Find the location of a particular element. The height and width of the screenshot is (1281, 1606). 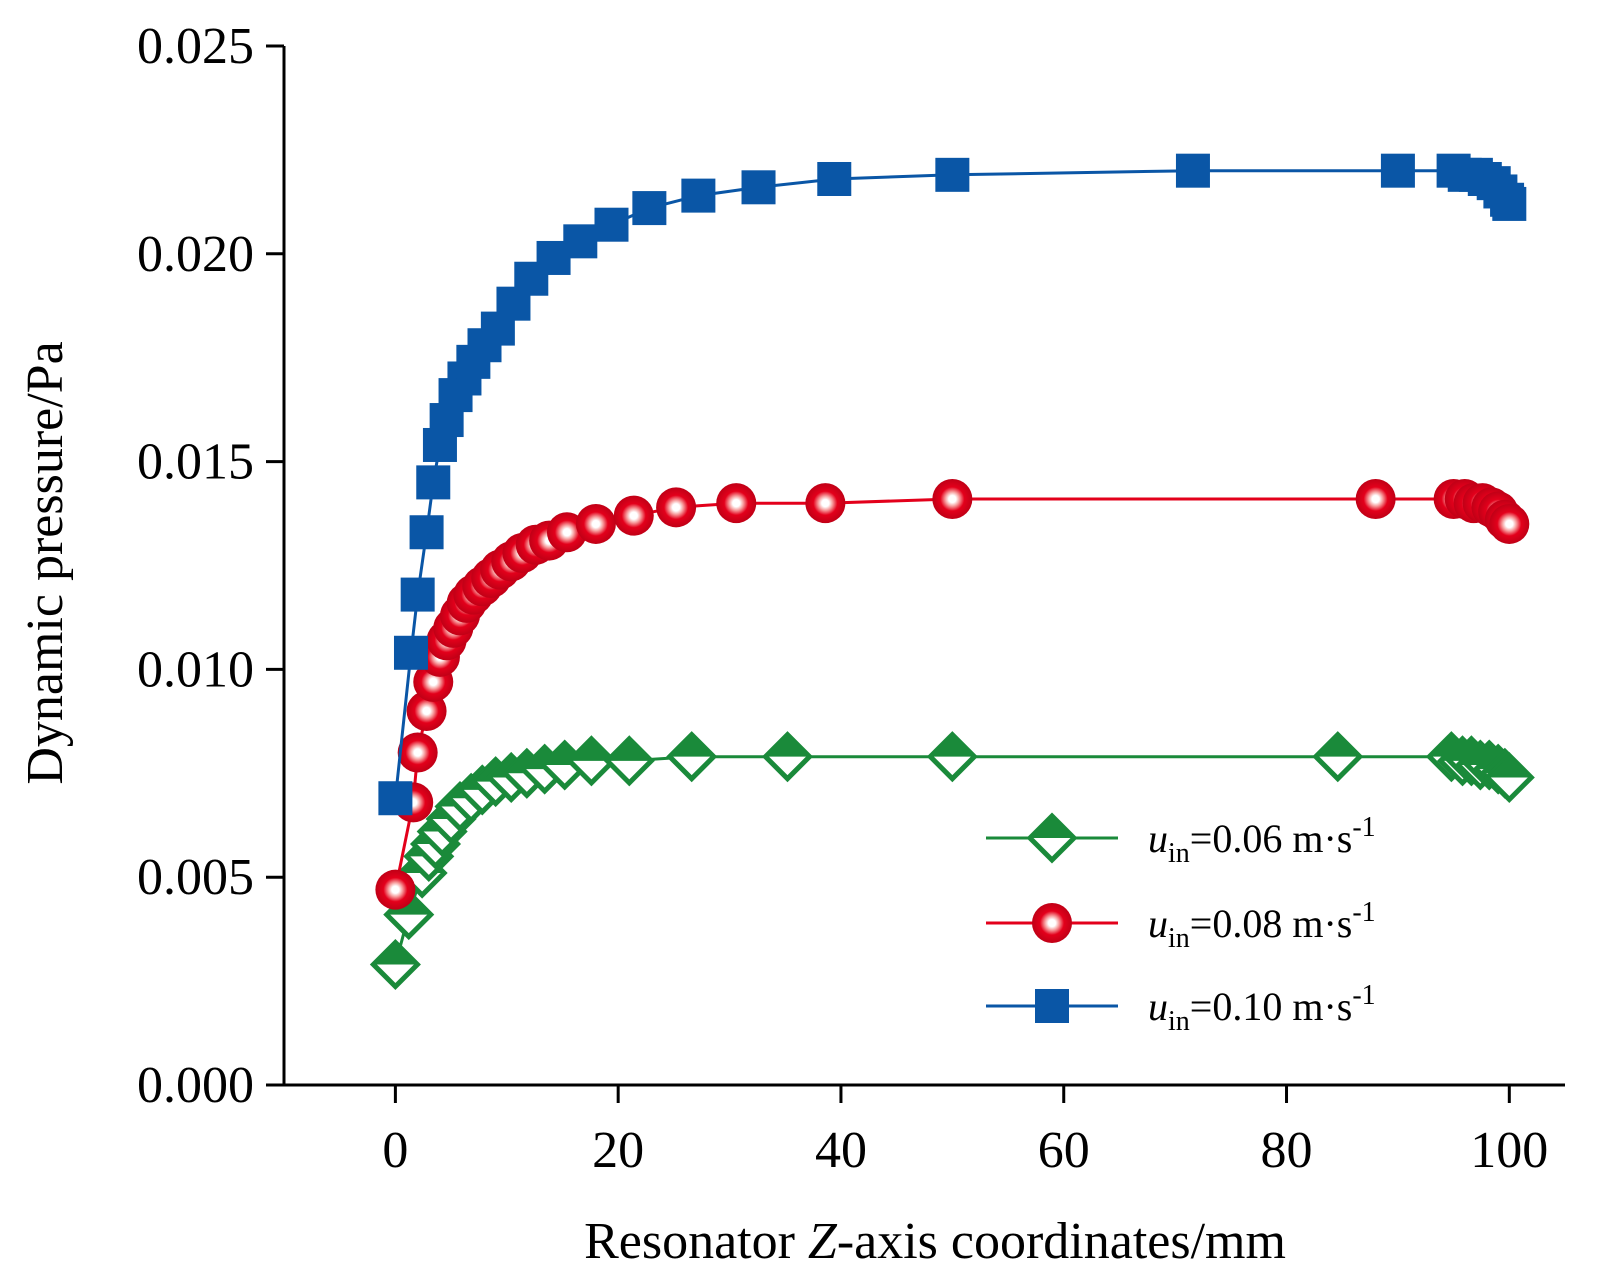

legend-item-circle: uin=0.08 m·s-1 is located at coordinates (1181, 925).